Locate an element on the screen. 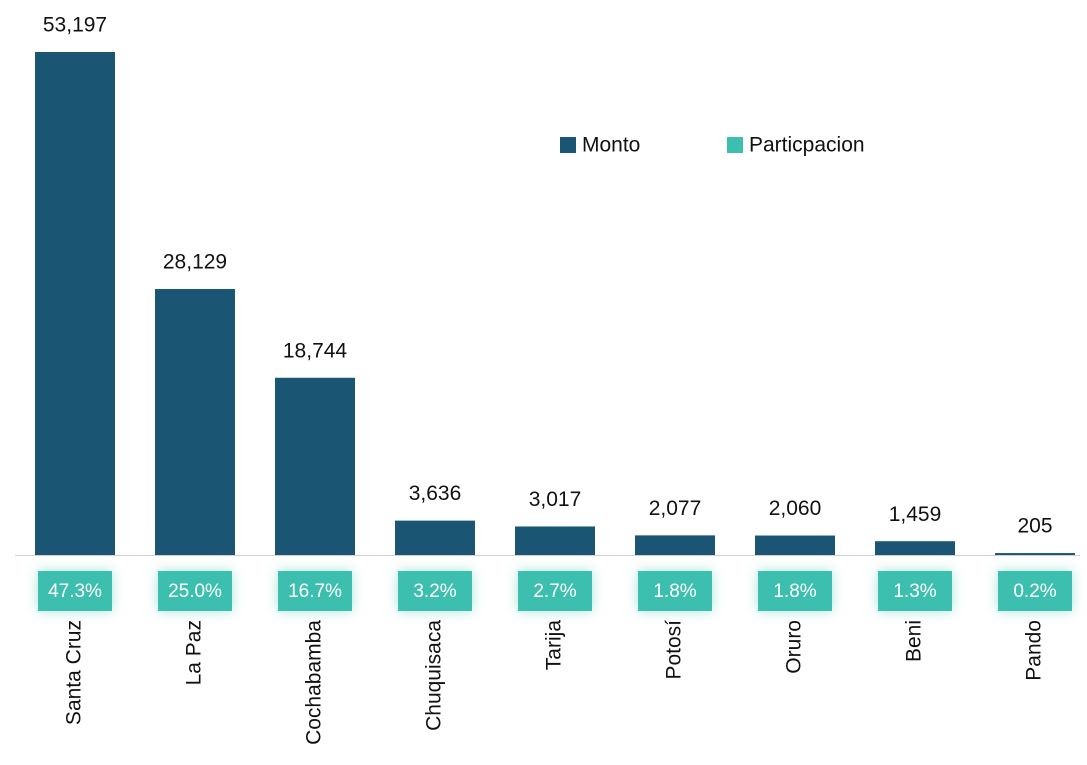 This screenshot has height=765, width=1087. participation-label: 47.3% is located at coordinates (75, 591).